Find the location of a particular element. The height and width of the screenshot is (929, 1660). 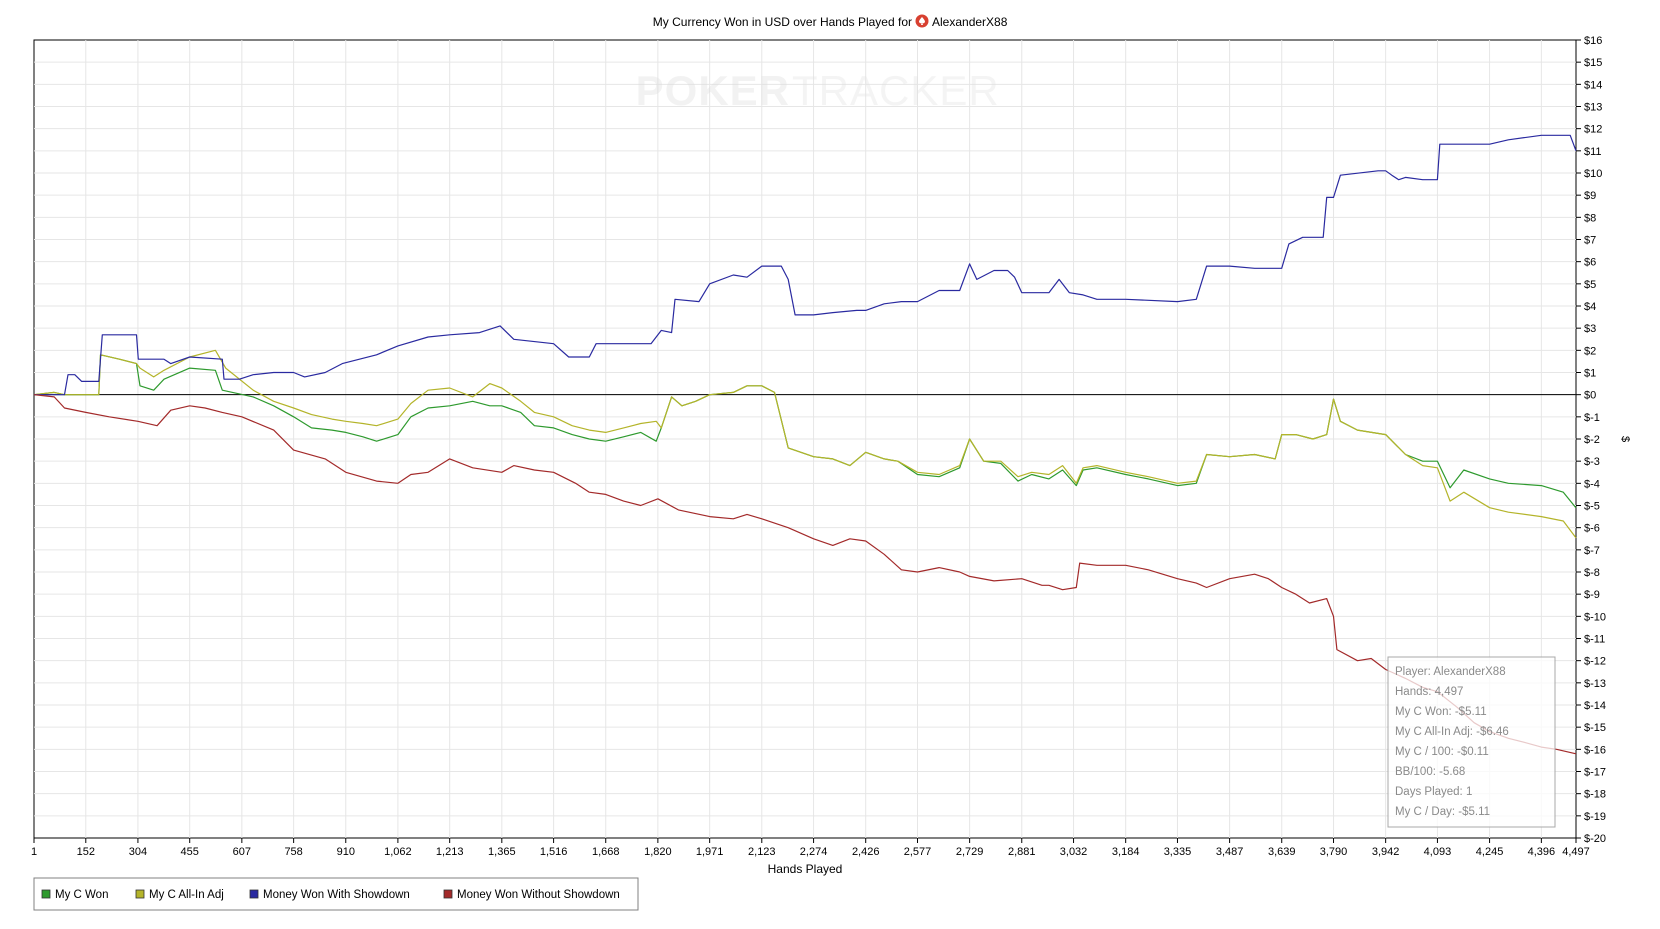

tooltip-line: Player: AlexanderX88 is located at coordinates (1450, 672).